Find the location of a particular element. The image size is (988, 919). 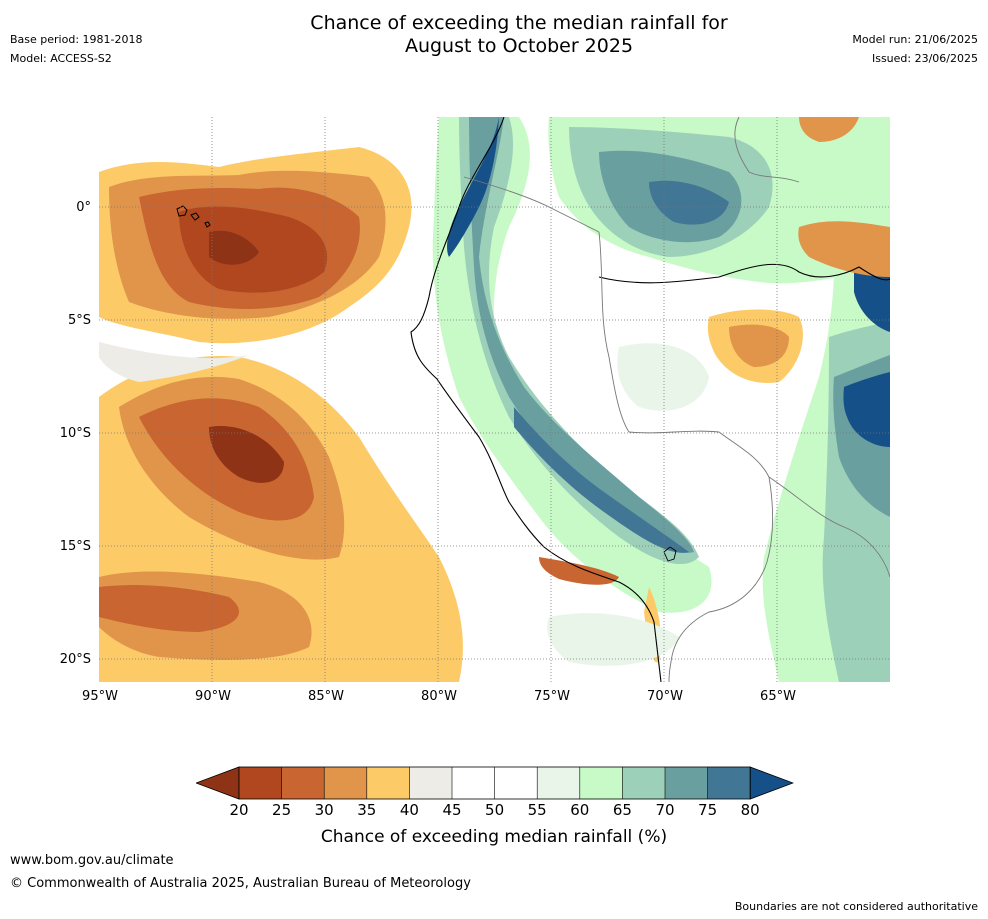

colorbar-tick: 20 is located at coordinates (239, 810).